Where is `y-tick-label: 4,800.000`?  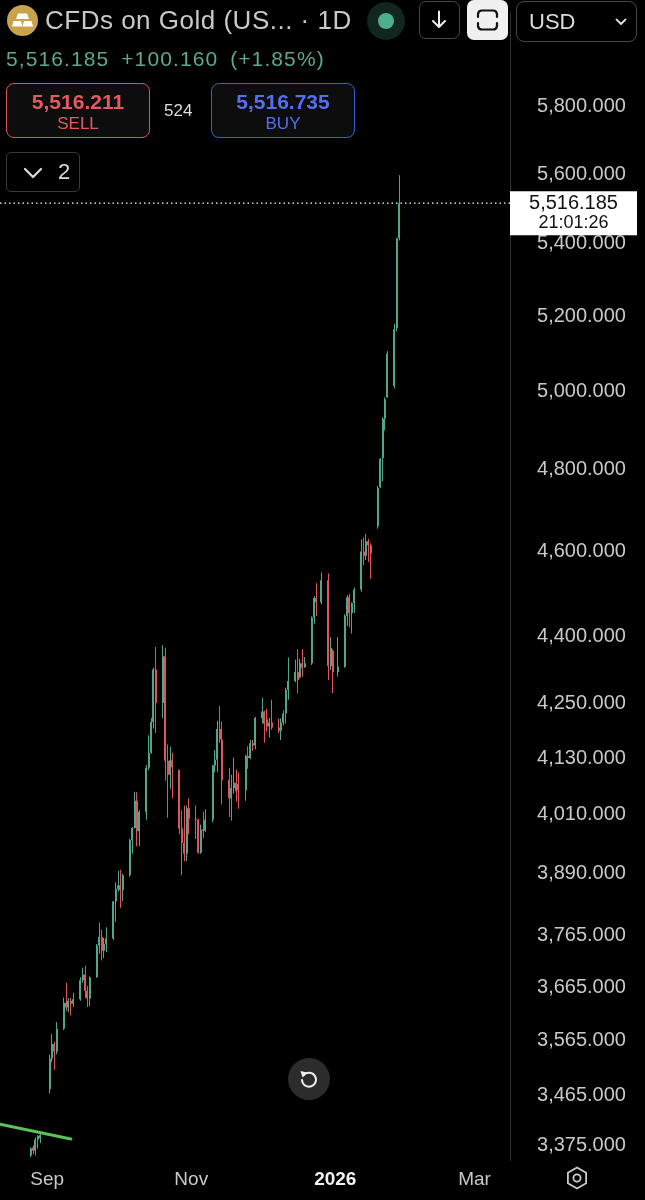
y-tick-label: 4,800.000 is located at coordinates (581, 468).